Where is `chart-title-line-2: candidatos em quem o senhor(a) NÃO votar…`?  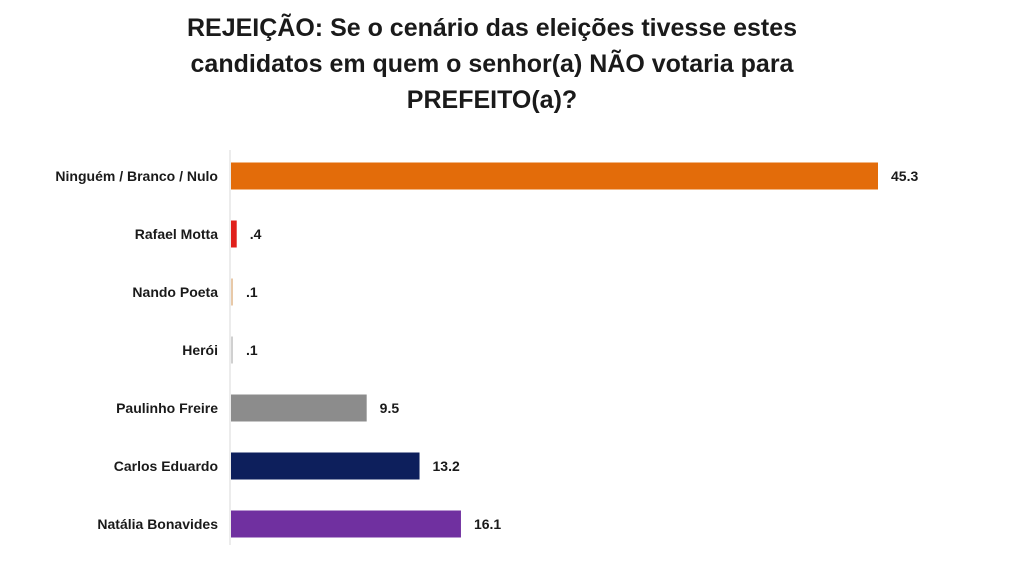 chart-title-line-2: candidatos em quem o senhor(a) NÃO votar… is located at coordinates (492, 64).